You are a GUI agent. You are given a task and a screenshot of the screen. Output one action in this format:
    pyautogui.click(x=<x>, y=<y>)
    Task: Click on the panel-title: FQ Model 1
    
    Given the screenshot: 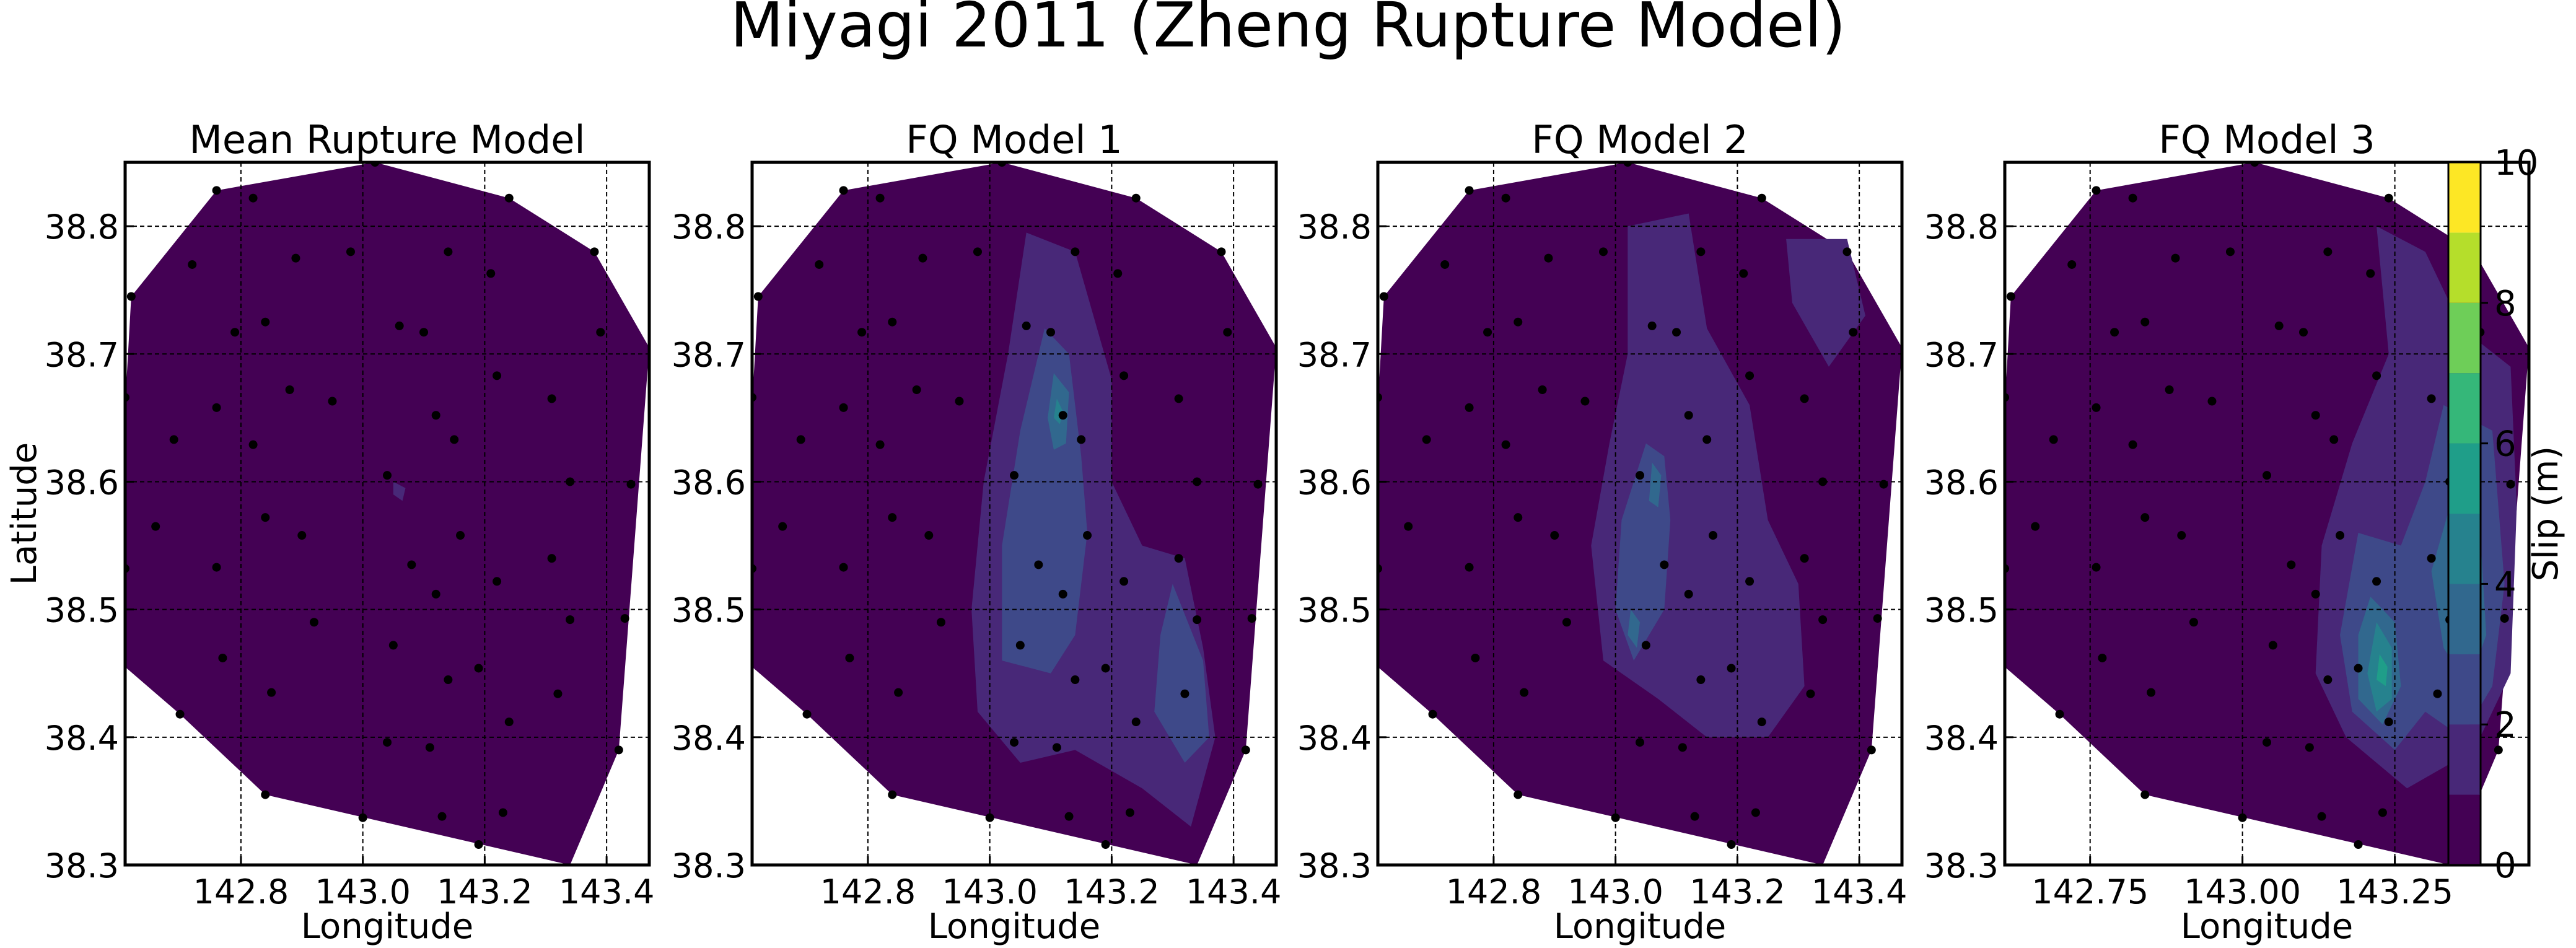 What is the action you would take?
    pyautogui.click(x=1014, y=139)
    